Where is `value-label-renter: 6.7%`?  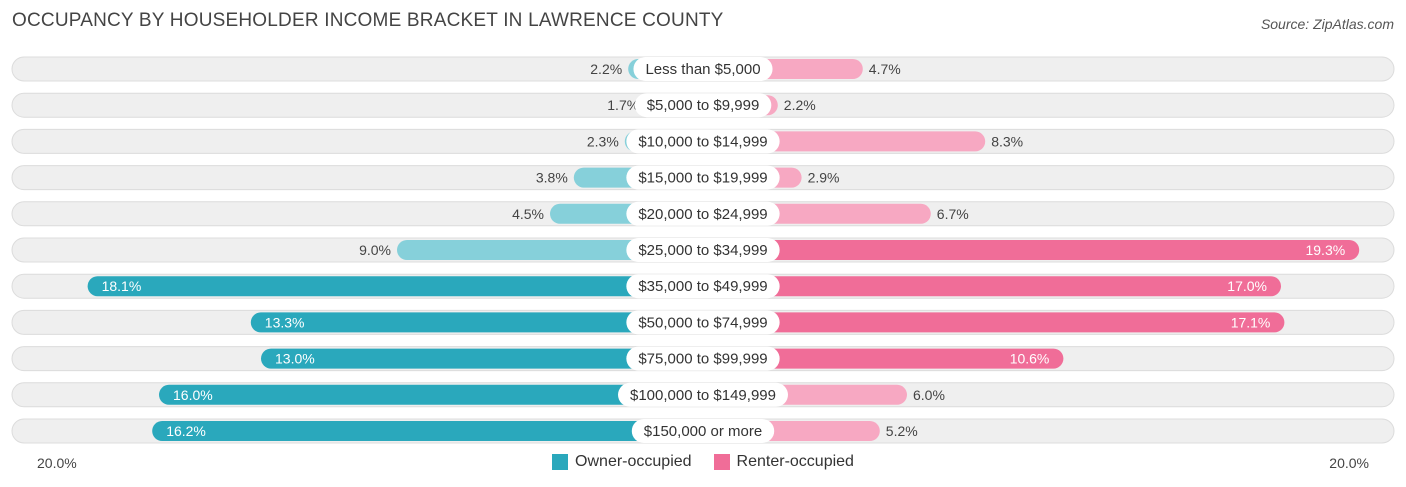
value-label-renter: 6.7% is located at coordinates (953, 214).